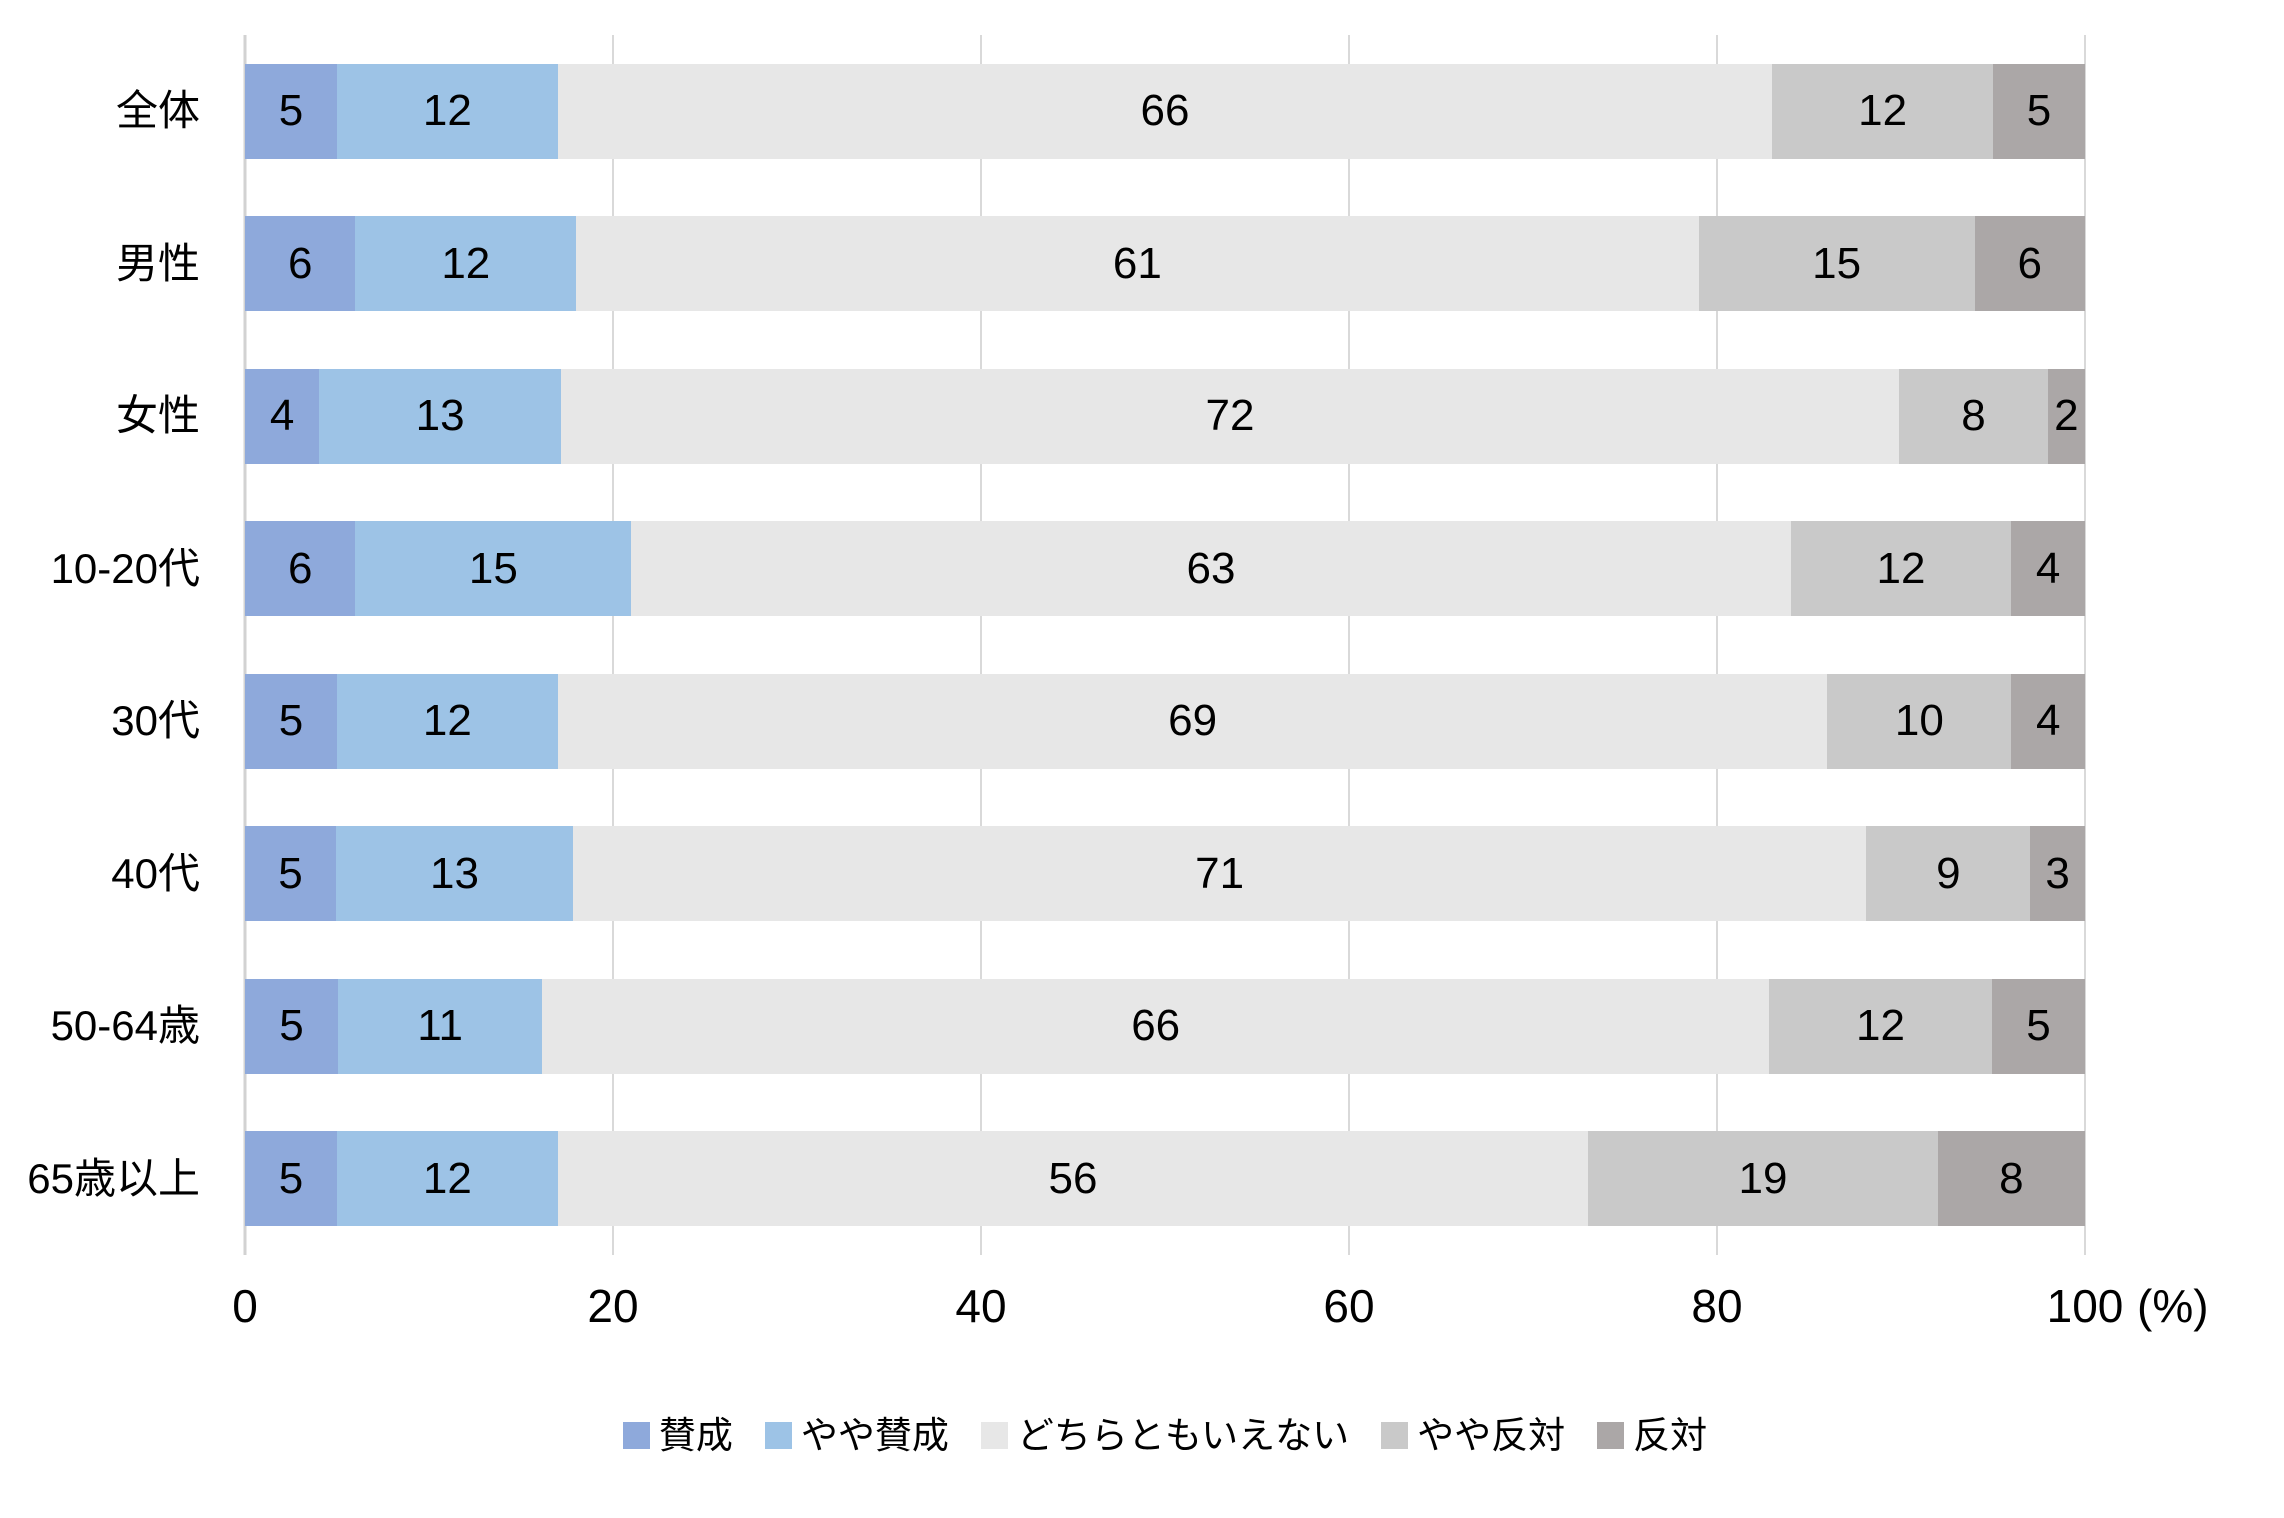 Image resolution: width=2284 pixels, height=1518 pixels. What do you see at coordinates (125, 1026) in the screenshot?
I see `category-label: 50-64歳` at bounding box center [125, 1026].